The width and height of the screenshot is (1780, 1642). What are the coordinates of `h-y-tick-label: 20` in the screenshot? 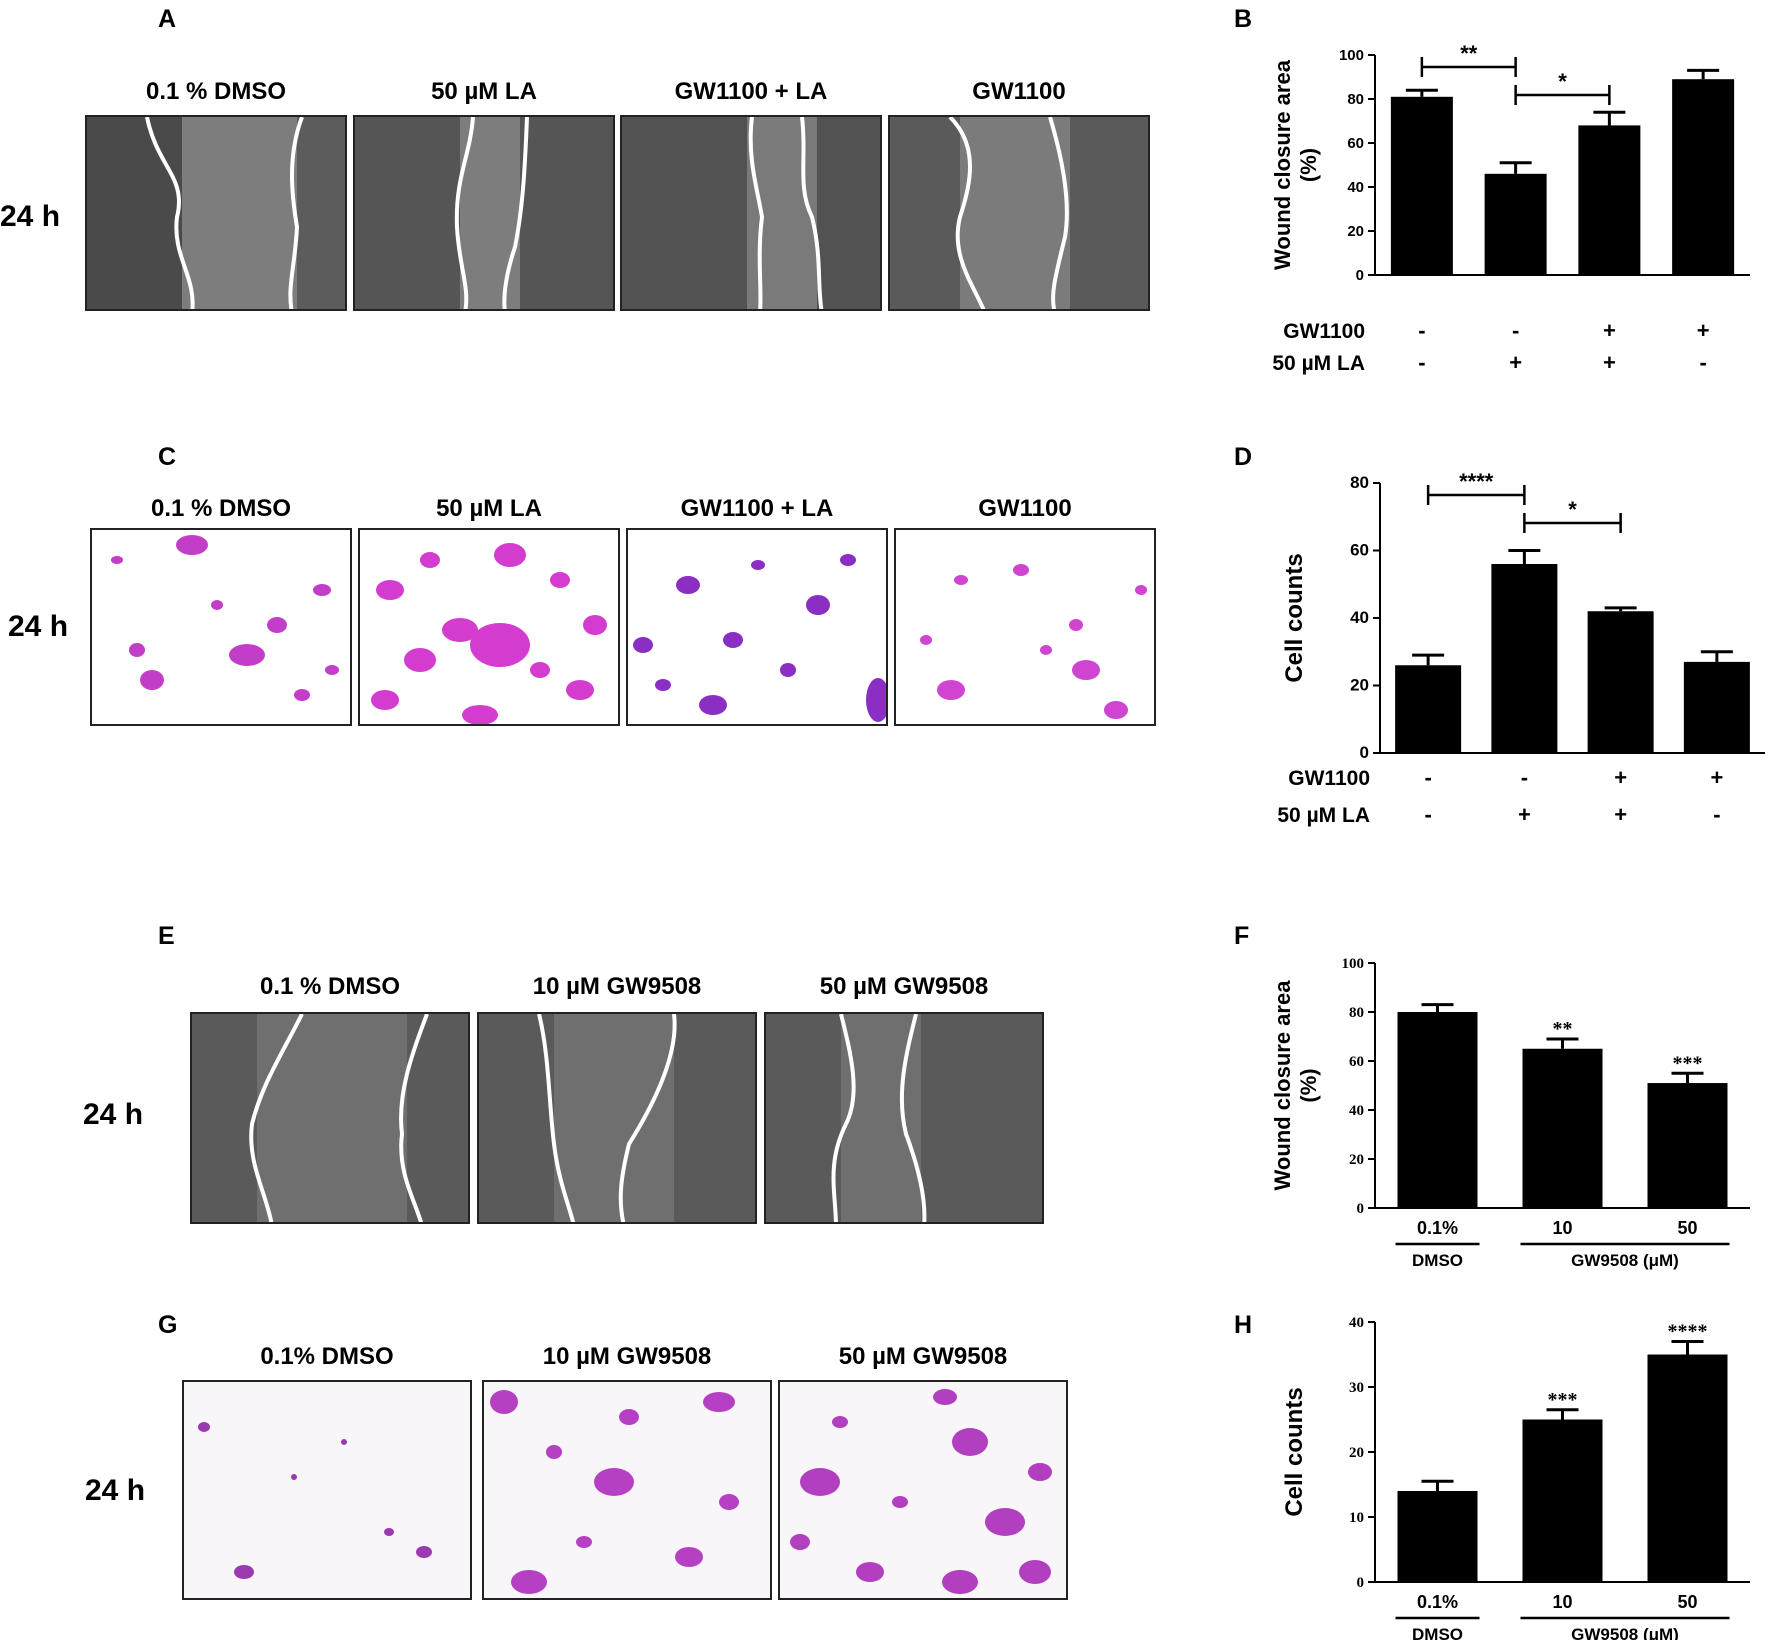 It's located at (1356, 1453).